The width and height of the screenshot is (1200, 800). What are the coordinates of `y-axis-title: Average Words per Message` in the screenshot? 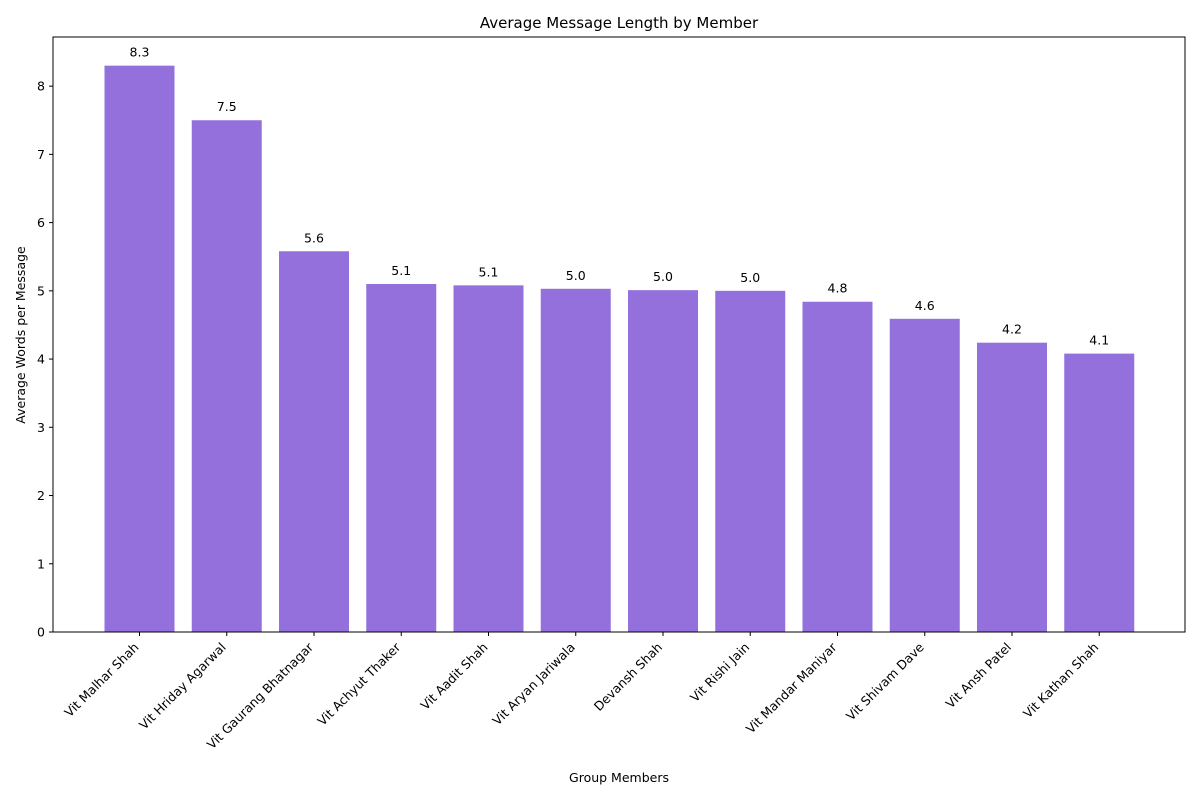 It's located at (20, 335).